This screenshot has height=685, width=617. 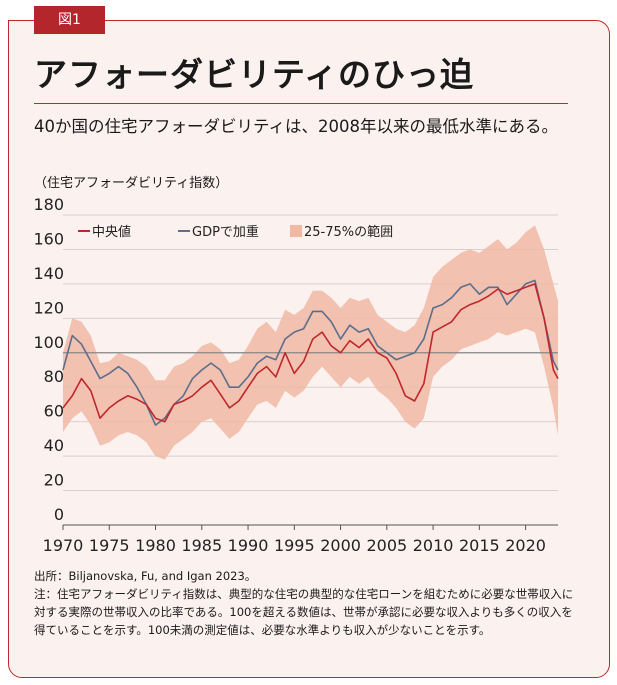 What do you see at coordinates (145, 576) in the screenshot?
I see `source-text: 出所：Biljanovska, Fu, and Igan 2023。` at bounding box center [145, 576].